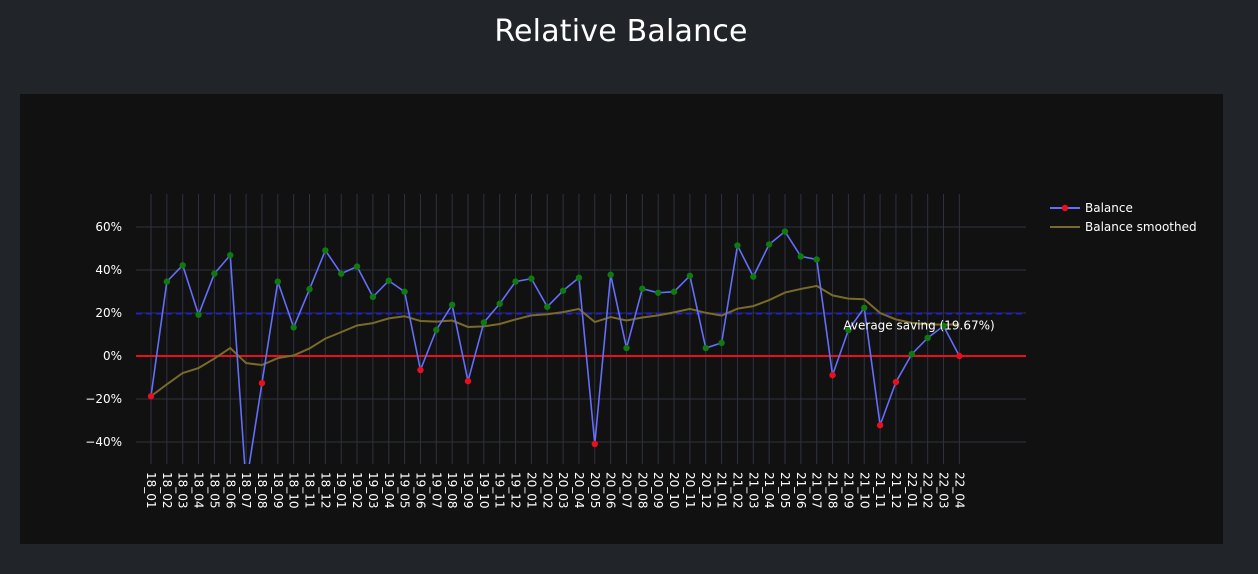 The height and width of the screenshot is (574, 1258). I want to click on x-tick-label: 19_11, so click(500, 490).